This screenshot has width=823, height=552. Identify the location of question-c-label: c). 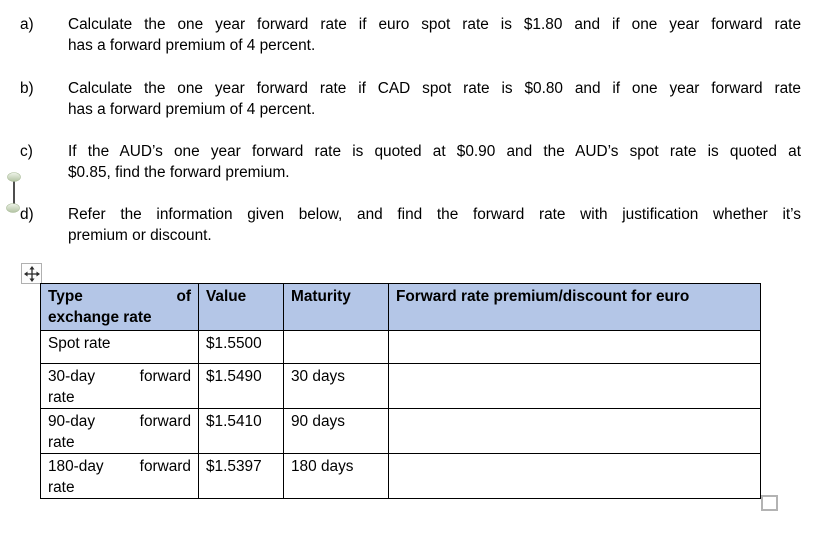
(26, 151).